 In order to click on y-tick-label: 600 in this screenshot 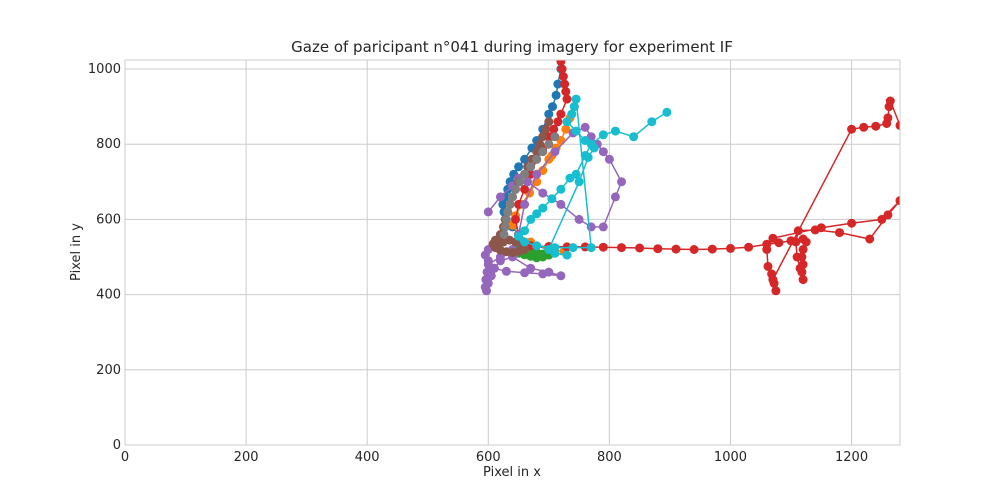, I will do `click(108, 219)`.